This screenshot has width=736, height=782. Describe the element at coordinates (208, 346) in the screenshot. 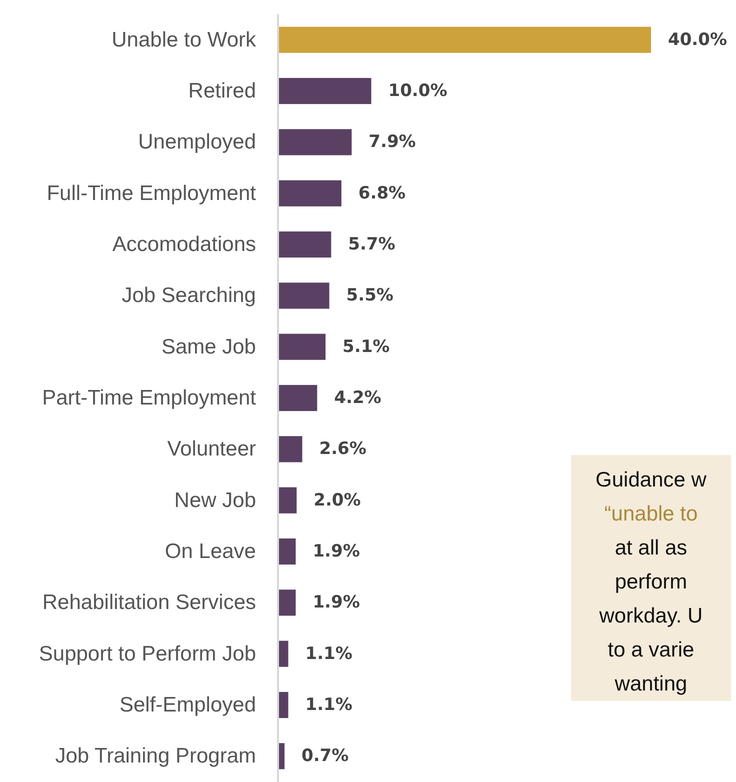

I see `y-tick-label: Same Job` at that location.